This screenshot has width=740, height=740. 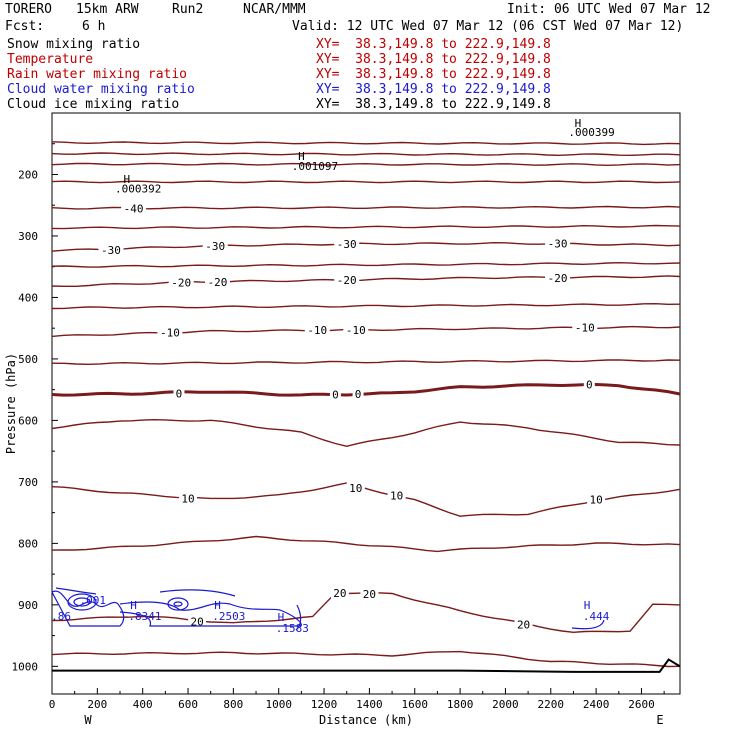 I want to click on isotherm--25, so click(x=366, y=264).